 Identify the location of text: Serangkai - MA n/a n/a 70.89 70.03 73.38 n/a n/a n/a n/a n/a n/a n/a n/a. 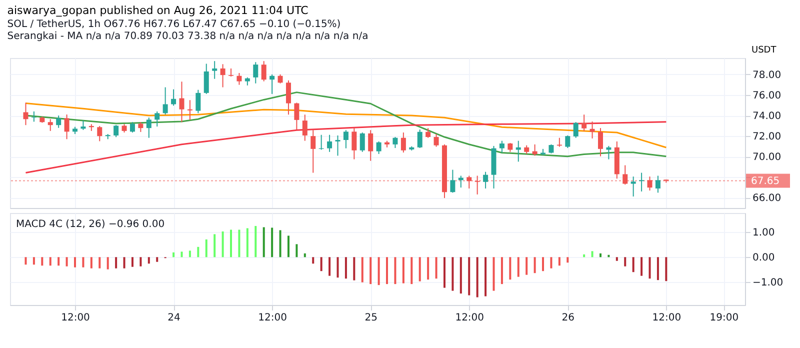
(187, 36).